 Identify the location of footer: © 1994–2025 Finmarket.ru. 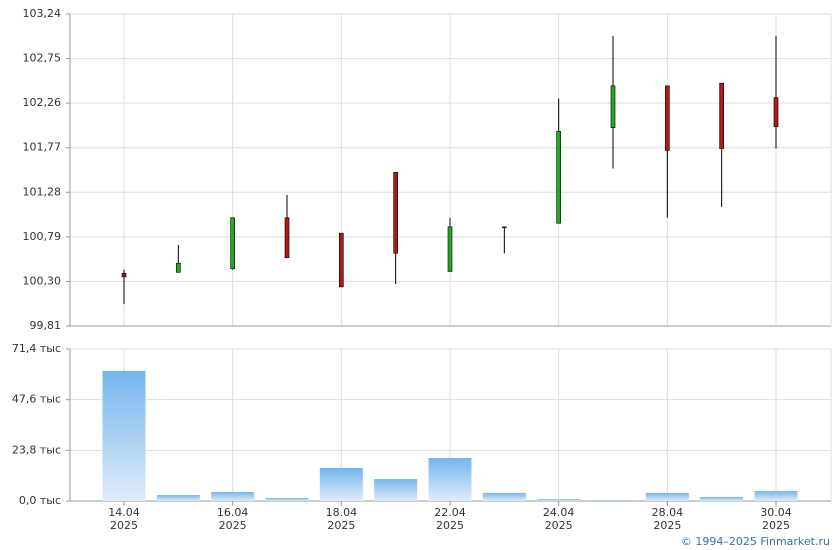
(755, 541).